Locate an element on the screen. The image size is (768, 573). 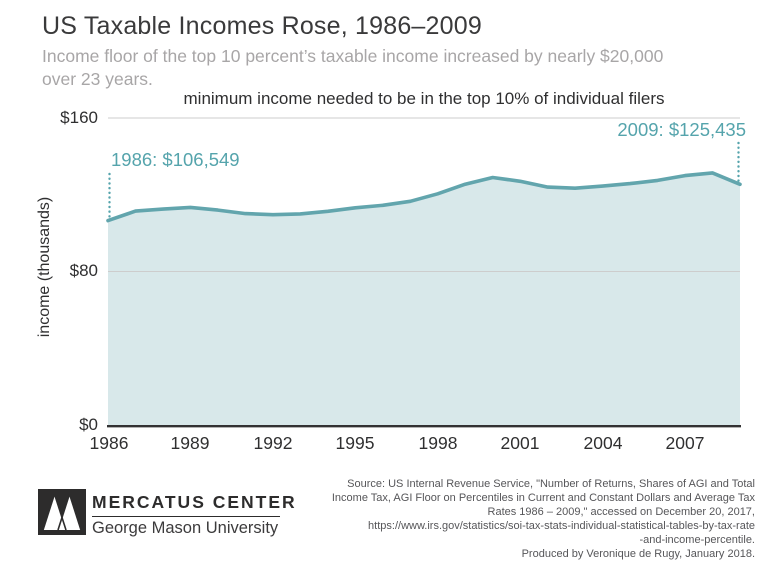
subtitle-line: over 23 years. is located at coordinates (97, 78).